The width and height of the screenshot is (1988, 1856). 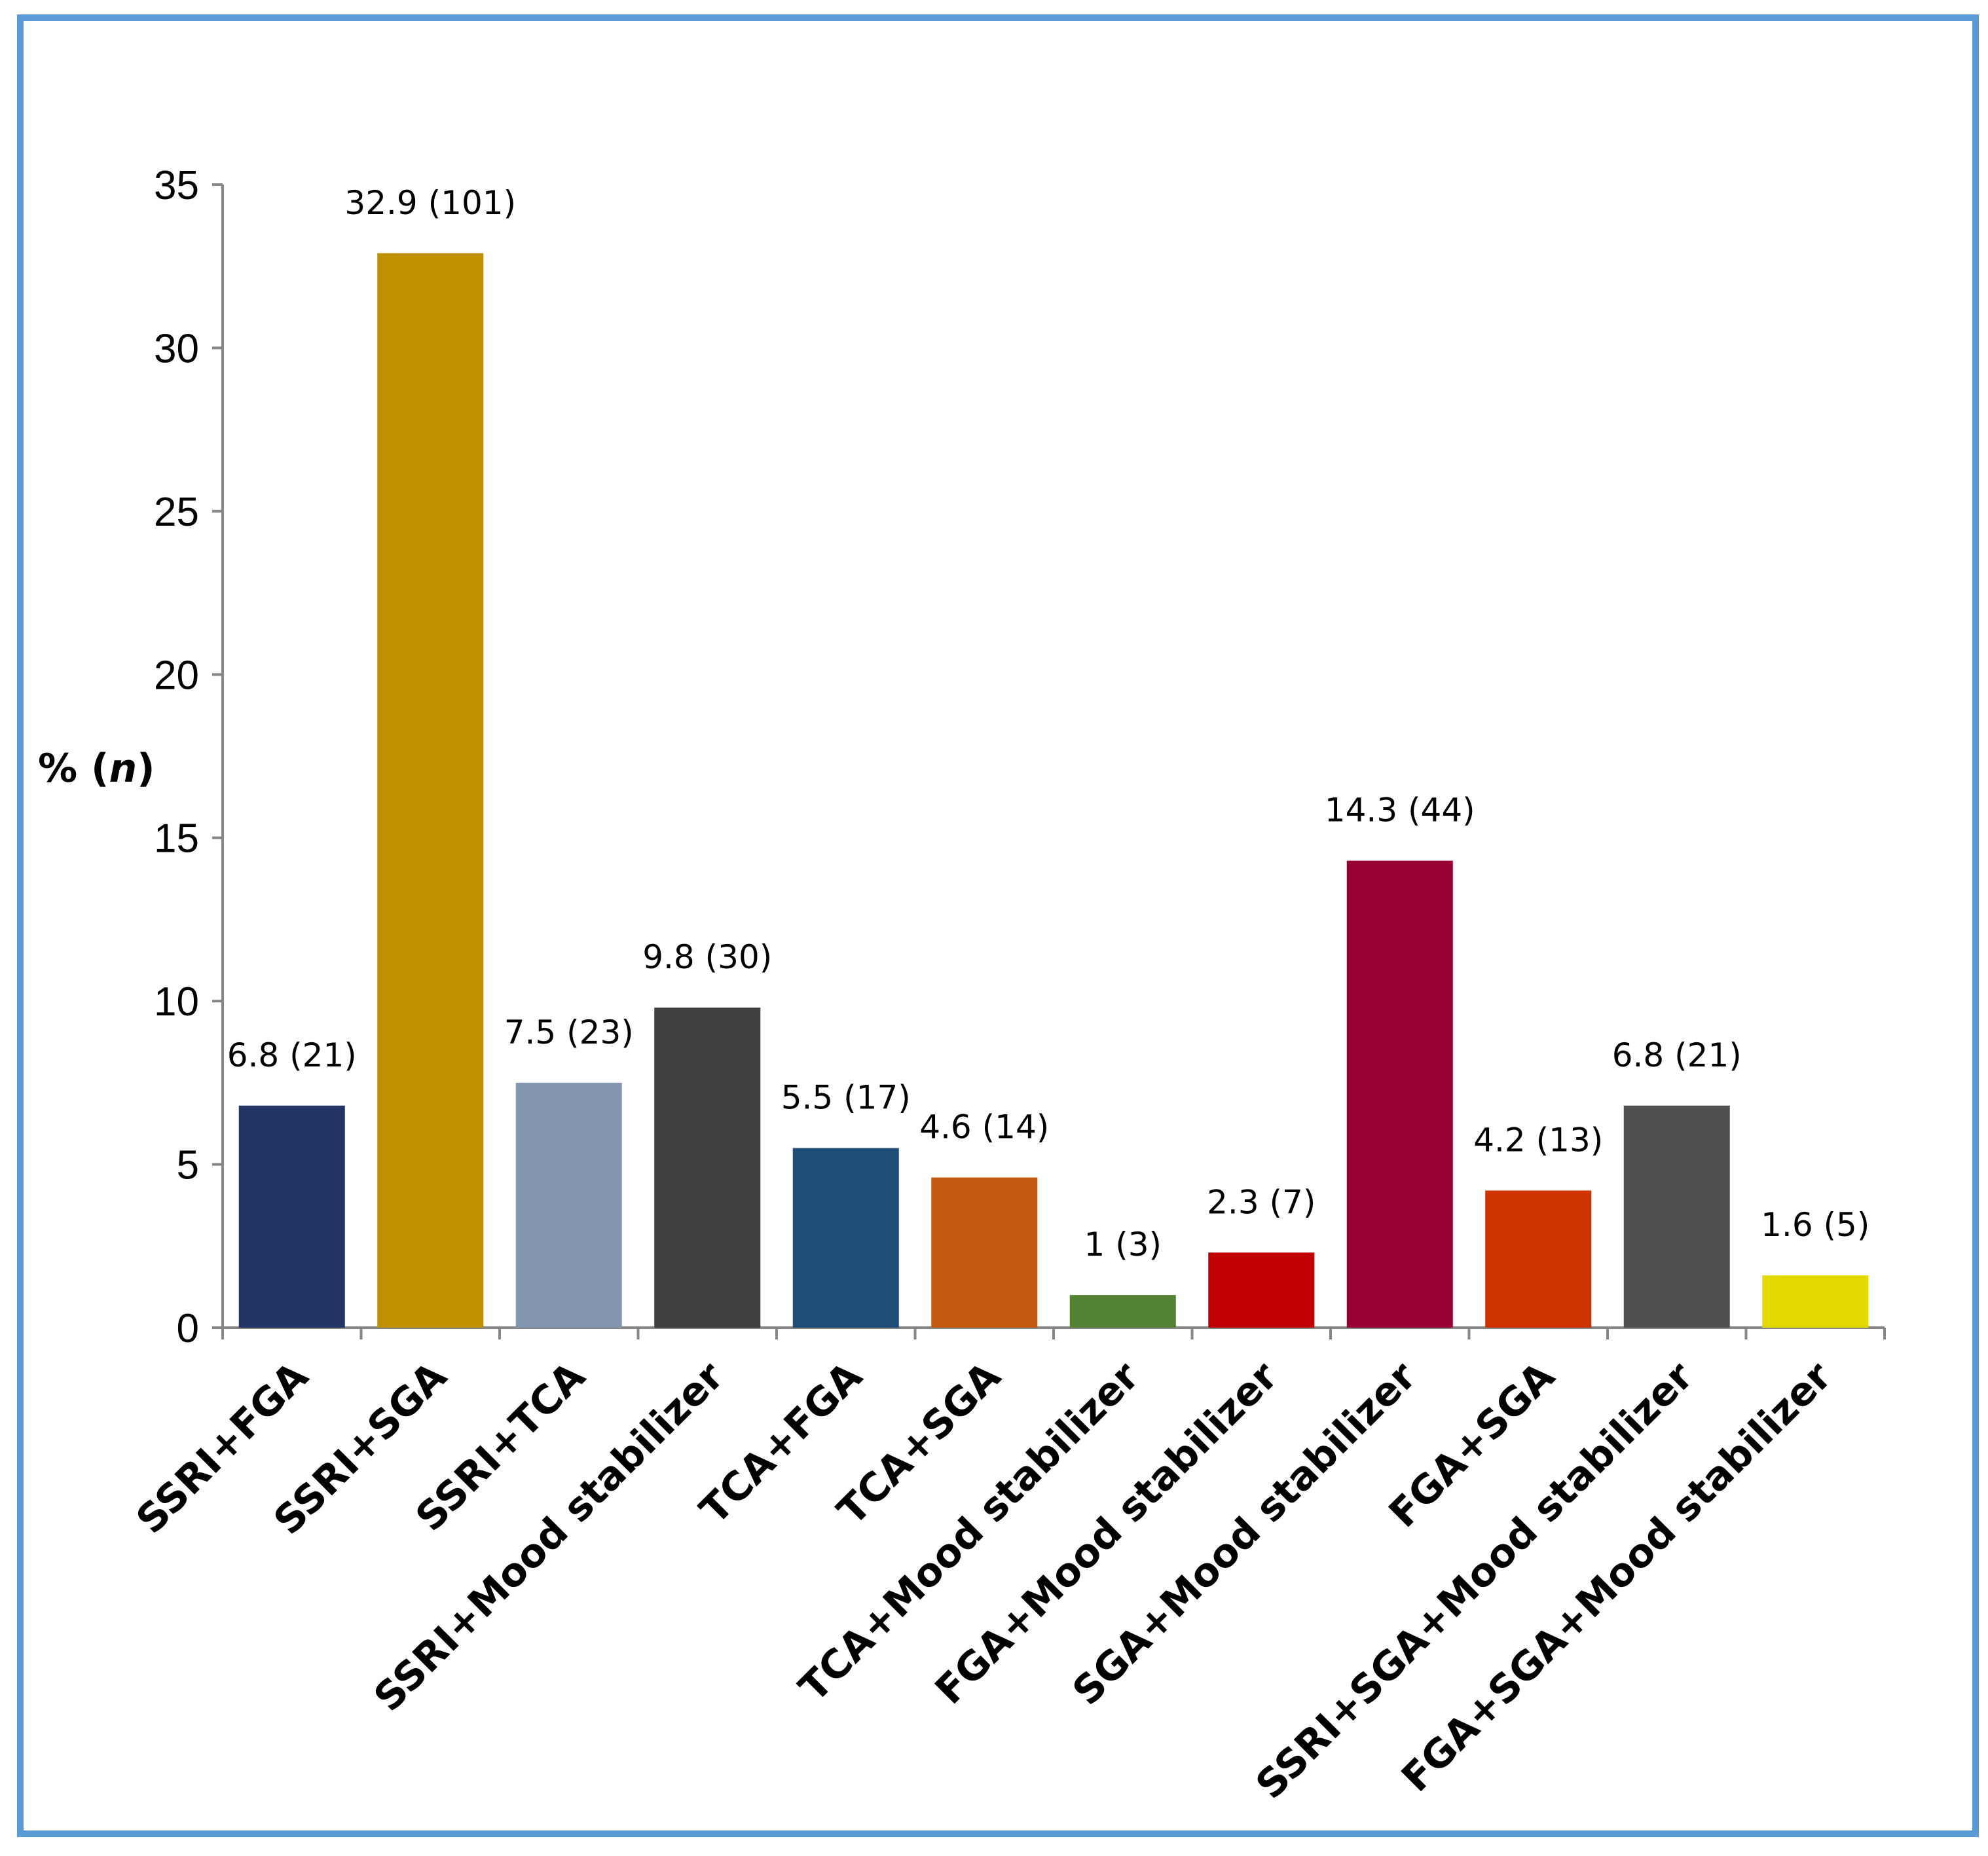 What do you see at coordinates (176, 676) in the screenshot?
I see `y-tick-label: 20` at bounding box center [176, 676].